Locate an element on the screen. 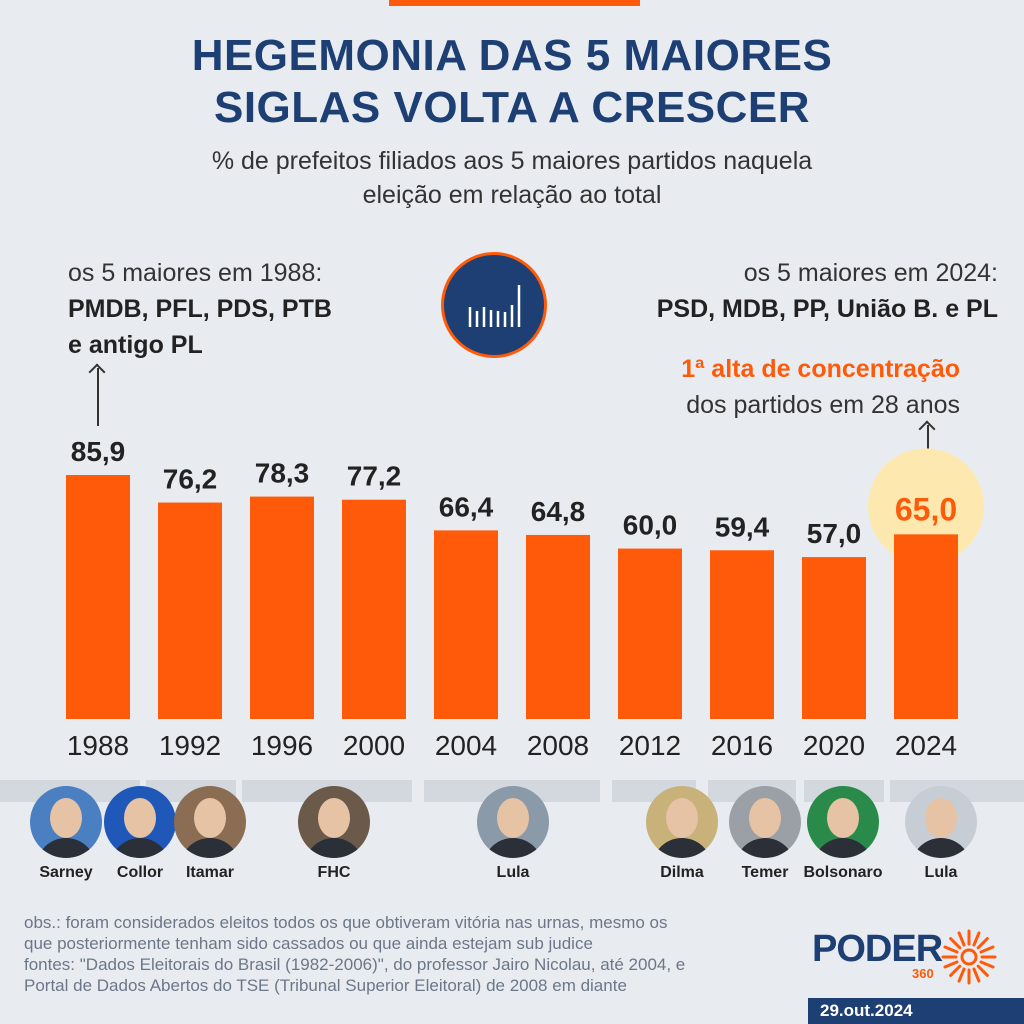 This screenshot has height=1024, width=1024. value-label-2020: 57,0 is located at coordinates (834, 533).